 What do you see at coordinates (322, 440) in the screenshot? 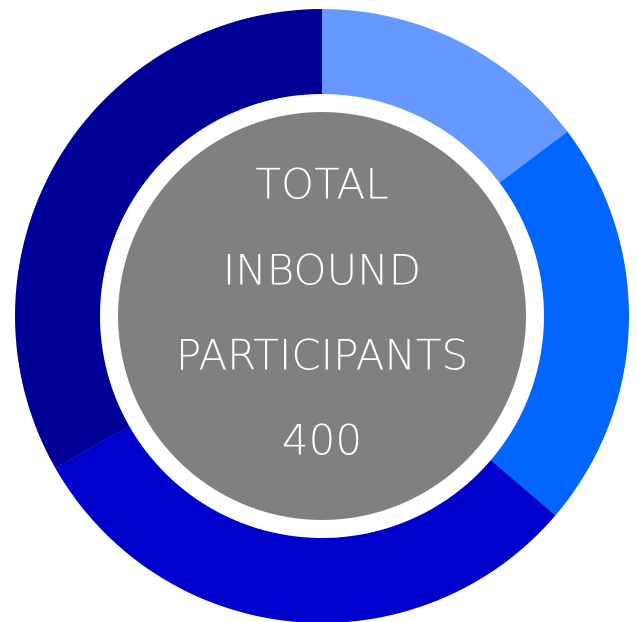
I see `center-total: 400` at bounding box center [322, 440].